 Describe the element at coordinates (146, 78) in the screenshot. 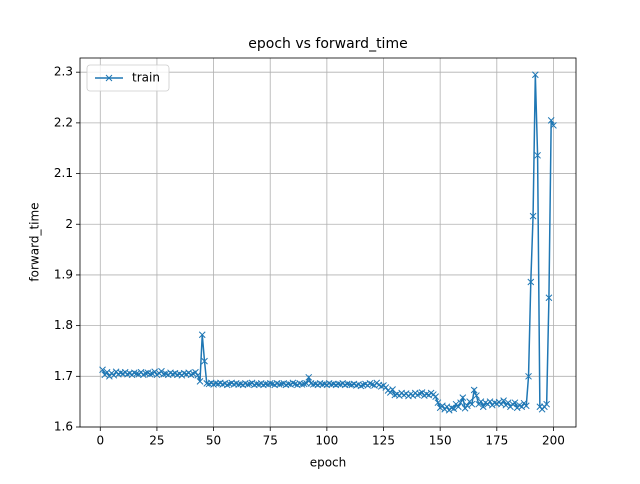

I see `legend-label: train` at that location.